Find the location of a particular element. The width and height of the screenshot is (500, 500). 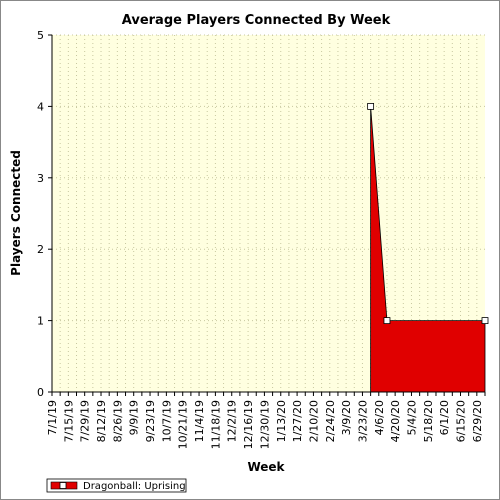

x-tick-label: 4/6/20 is located at coordinates (379, 417).